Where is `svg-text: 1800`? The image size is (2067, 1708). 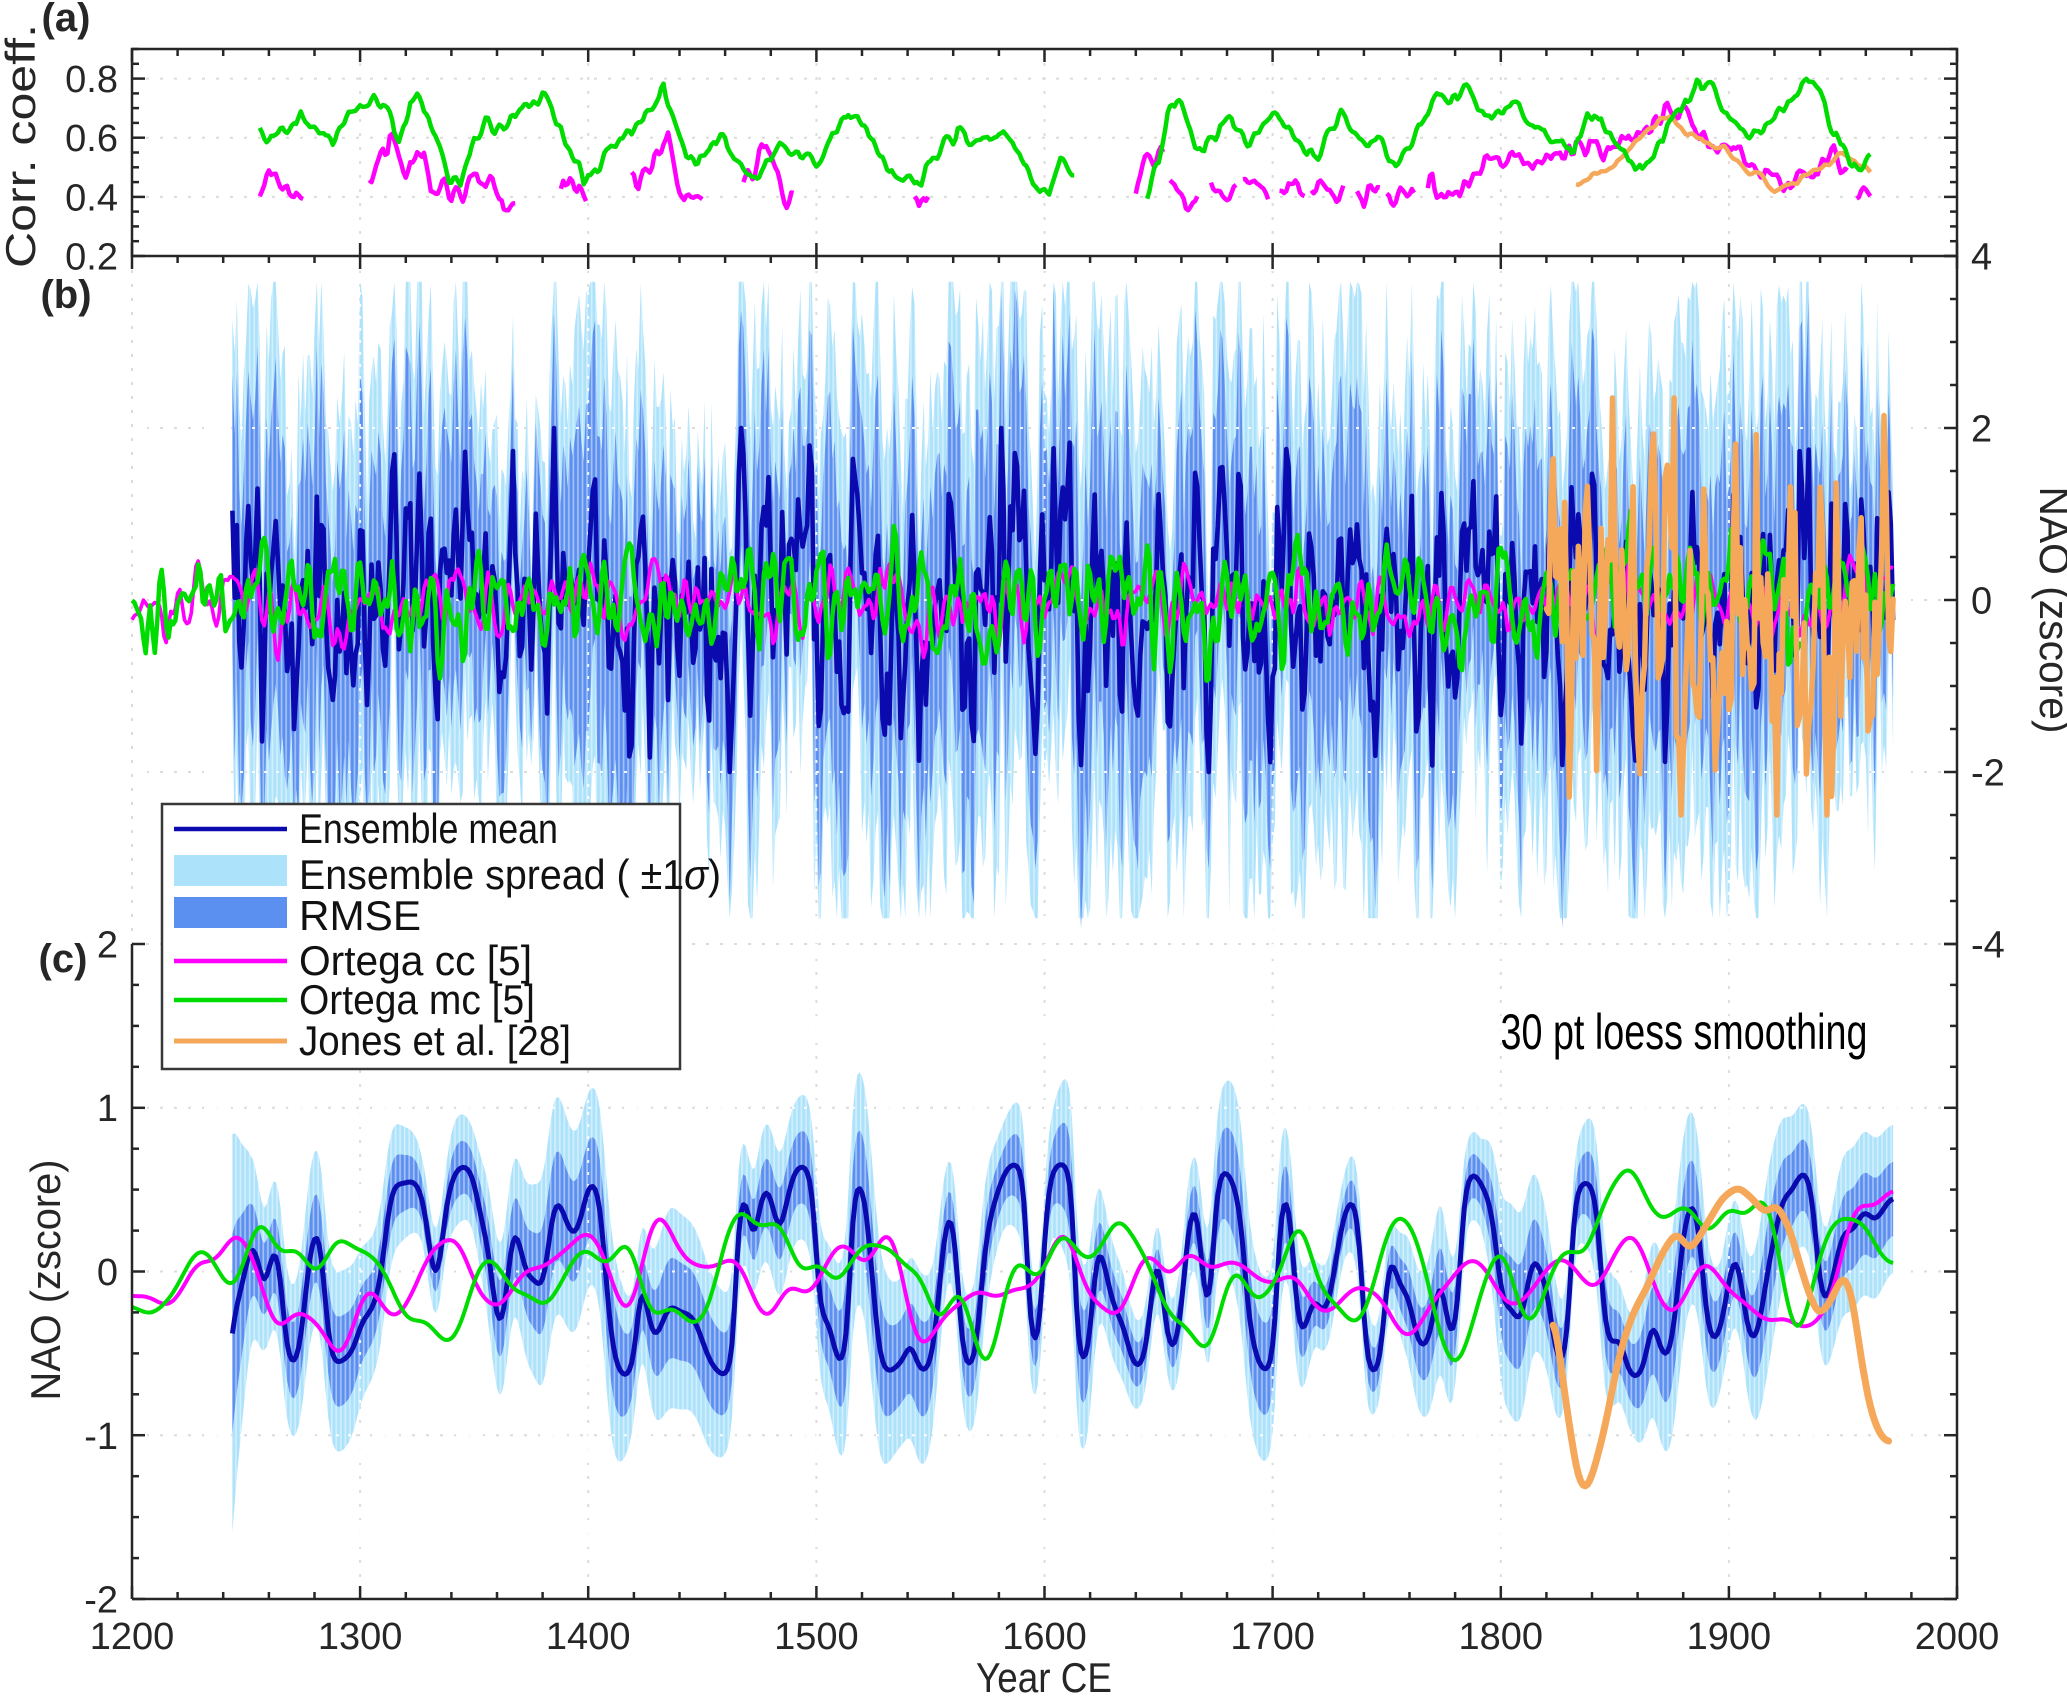
svg-text: 1800 is located at coordinates (1501, 1637).